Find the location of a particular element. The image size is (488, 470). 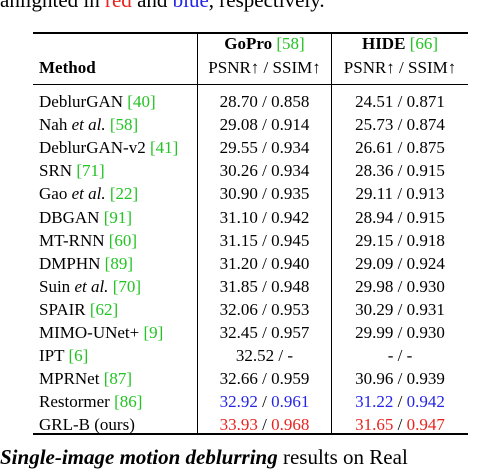

method-label: DeblurGAN-v2 is located at coordinates (92, 148).